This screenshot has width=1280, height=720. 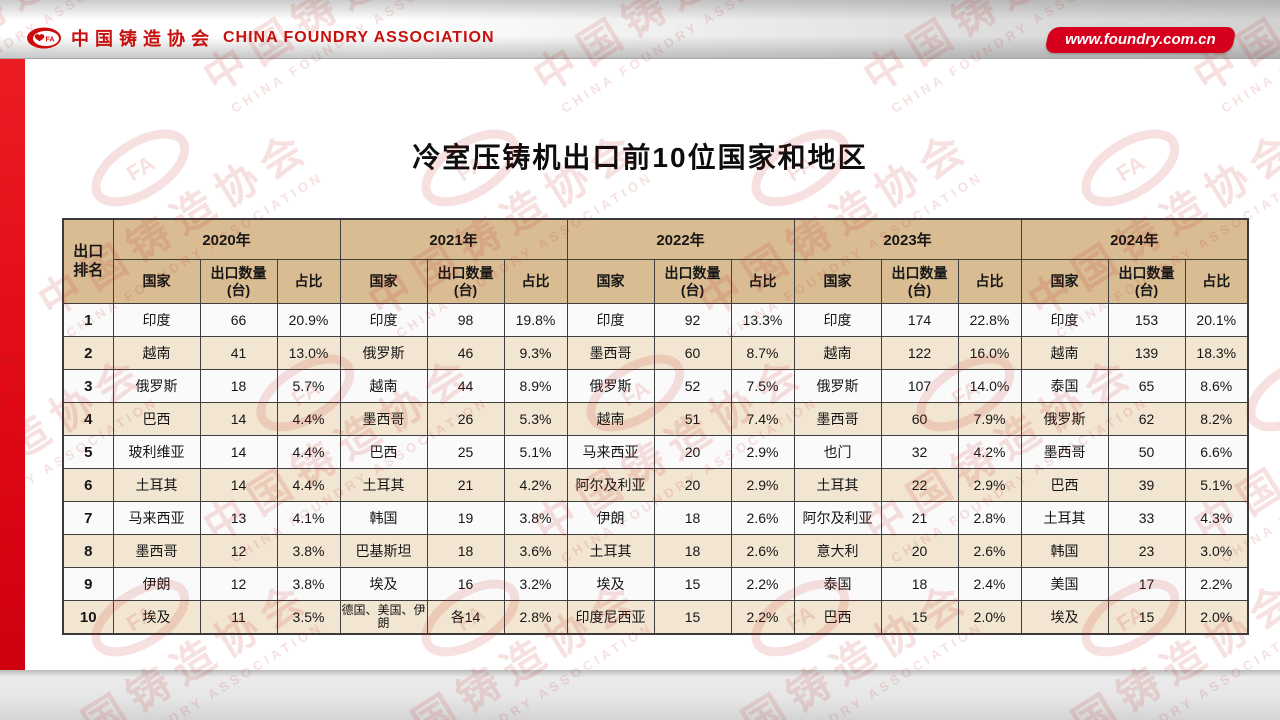 I want to click on website-badge: www.foundry.com.cn, so click(x=1140, y=40).